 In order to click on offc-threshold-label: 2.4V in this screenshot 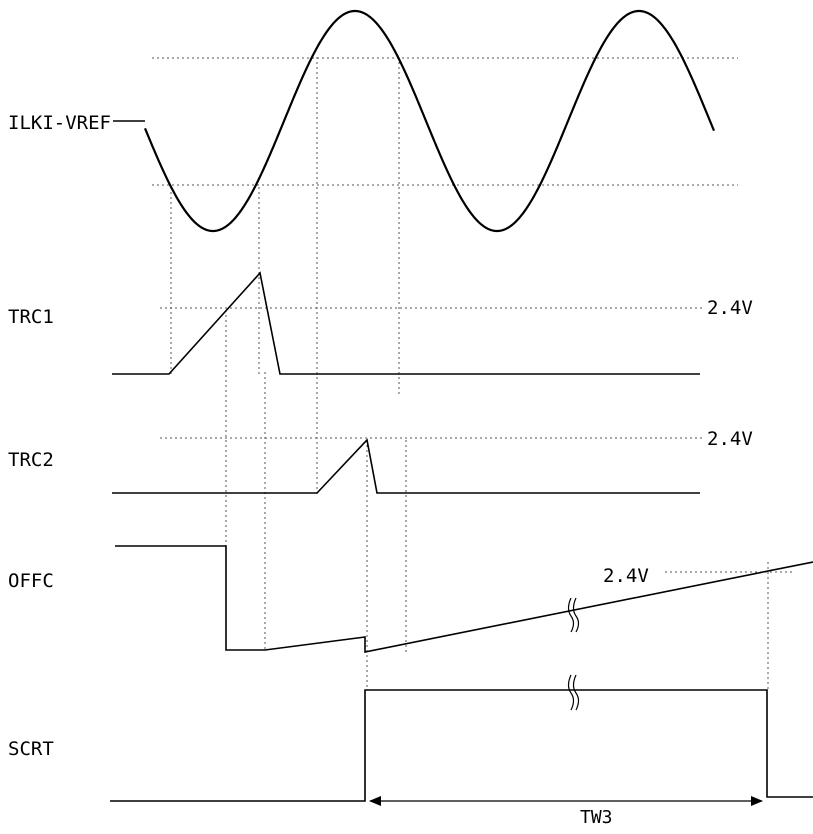, I will do `click(626, 576)`.